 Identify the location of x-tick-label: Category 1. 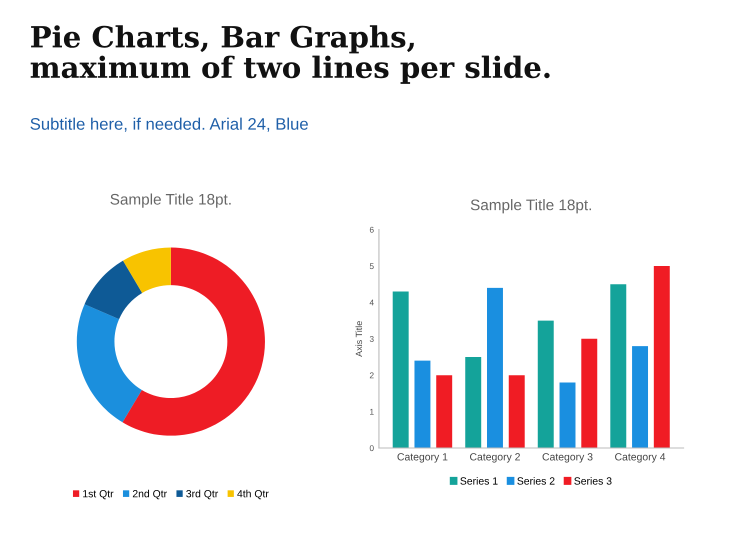
(423, 458).